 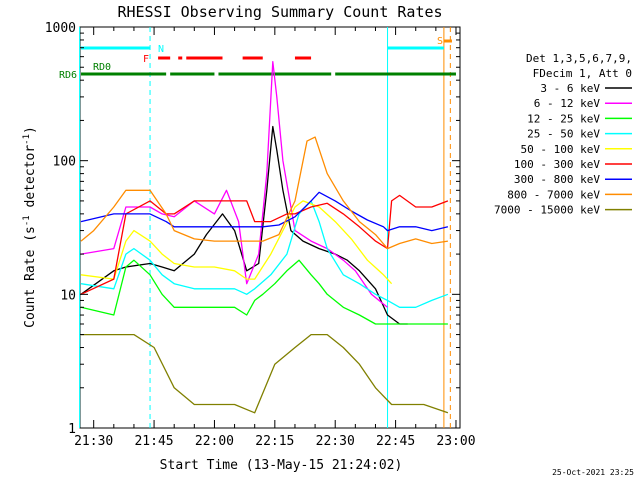 I want to click on legend-header: Det 1,3,5,6,7,9,, so click(x=579, y=58).